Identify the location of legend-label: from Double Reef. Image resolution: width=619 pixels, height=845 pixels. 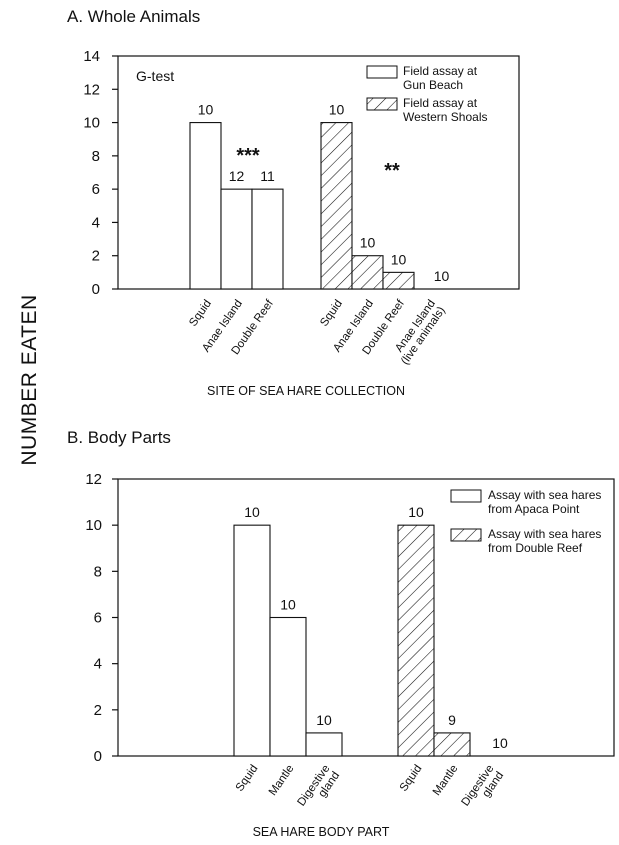
(535, 548).